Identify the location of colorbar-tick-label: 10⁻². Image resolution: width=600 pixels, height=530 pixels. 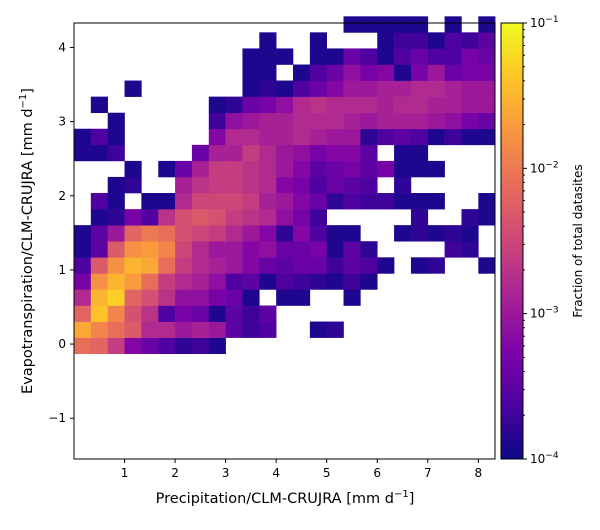
(544, 167).